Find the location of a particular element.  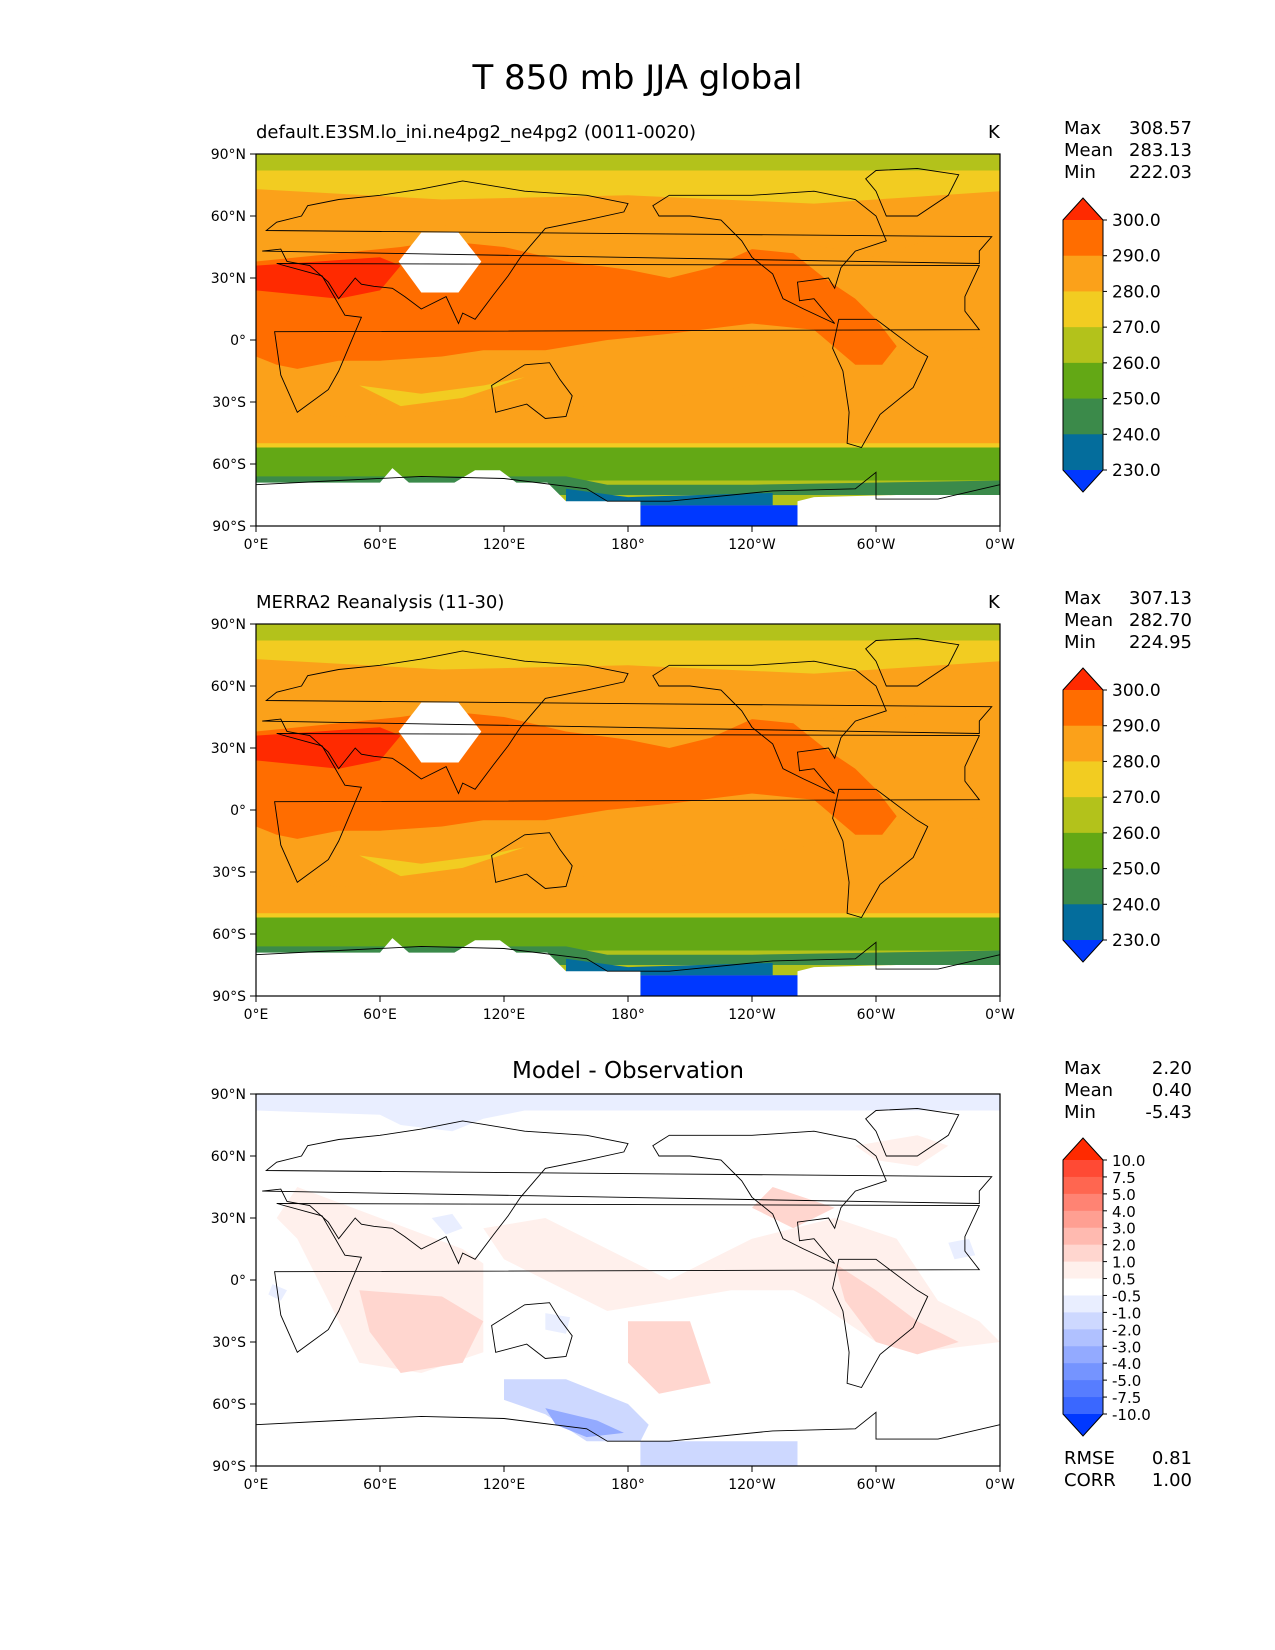

neg-atlantic is located at coordinates (962, 1249).